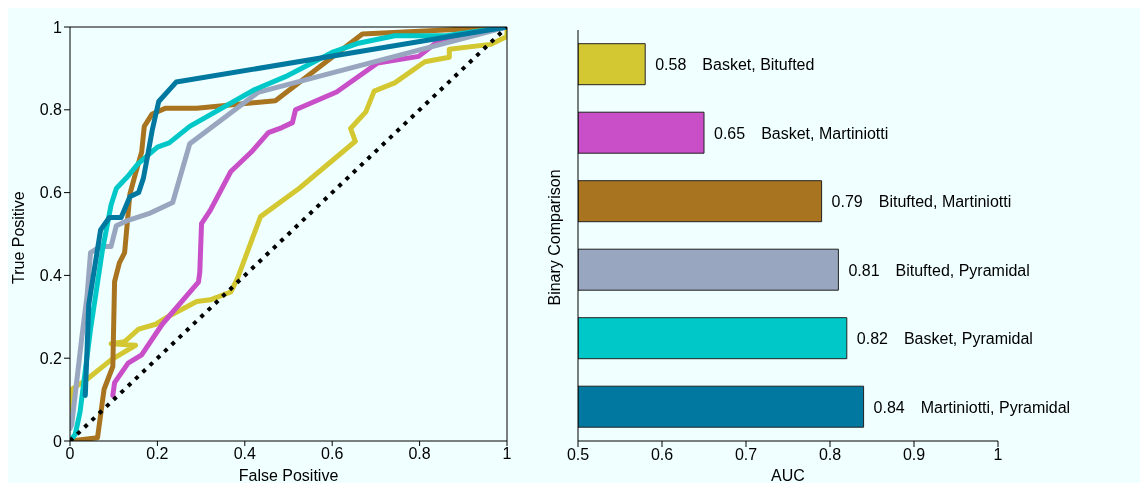  Describe the element at coordinates (157, 454) in the screenshot. I see `x-tick-label: 0.2` at that location.